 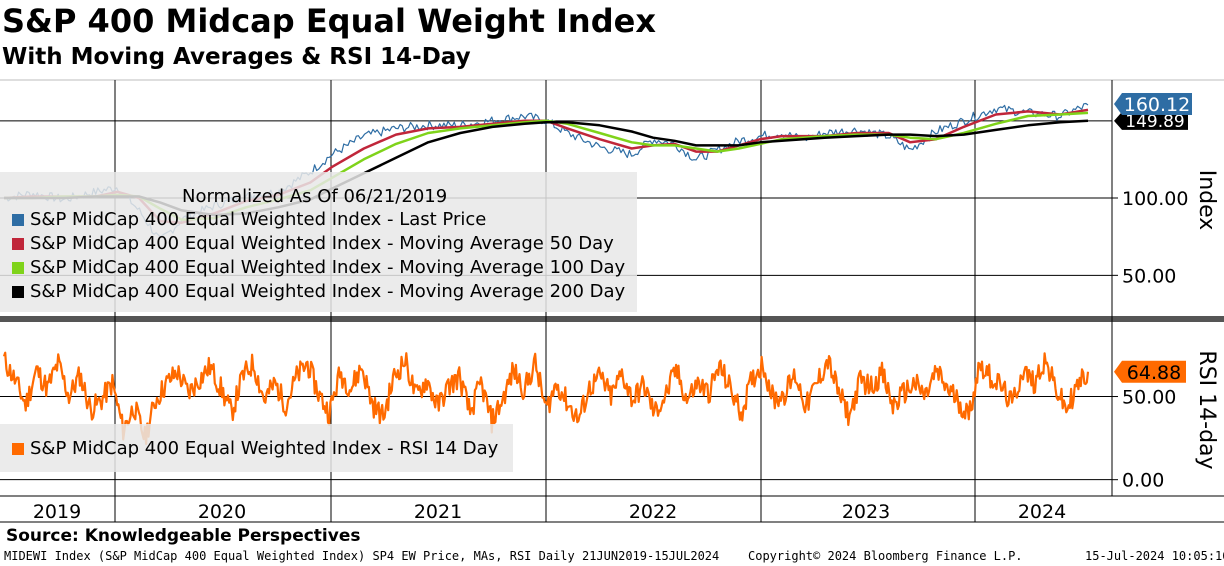 I want to click on last-value-tag-price, so click(x=1153, y=104).